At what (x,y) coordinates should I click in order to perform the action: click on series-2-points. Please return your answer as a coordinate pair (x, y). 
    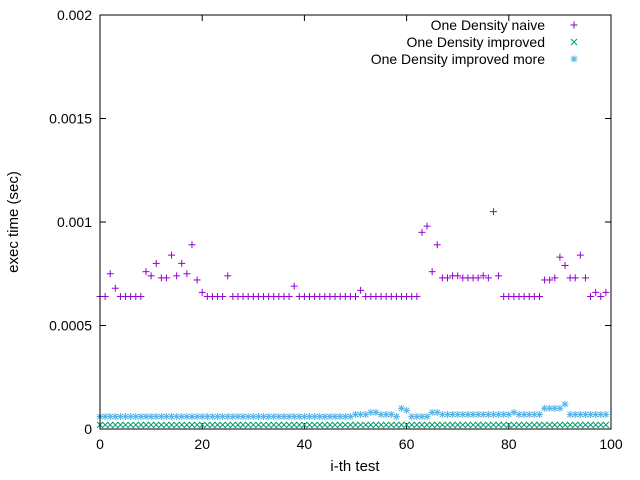
    Looking at the image, I should click on (353, 425).